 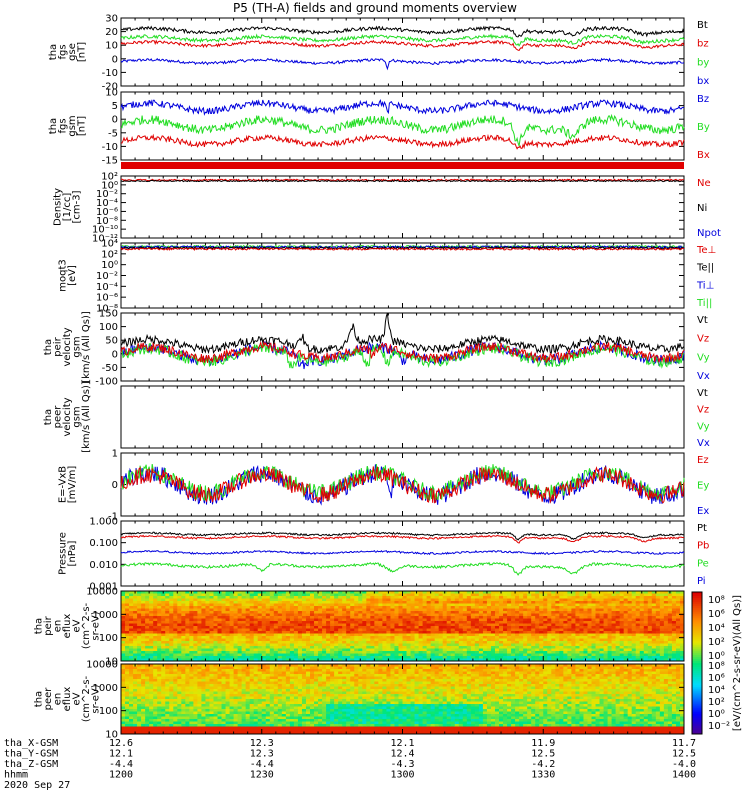 What do you see at coordinates (703, 410) in the screenshot?
I see `legend-vz: Vz` at bounding box center [703, 410].